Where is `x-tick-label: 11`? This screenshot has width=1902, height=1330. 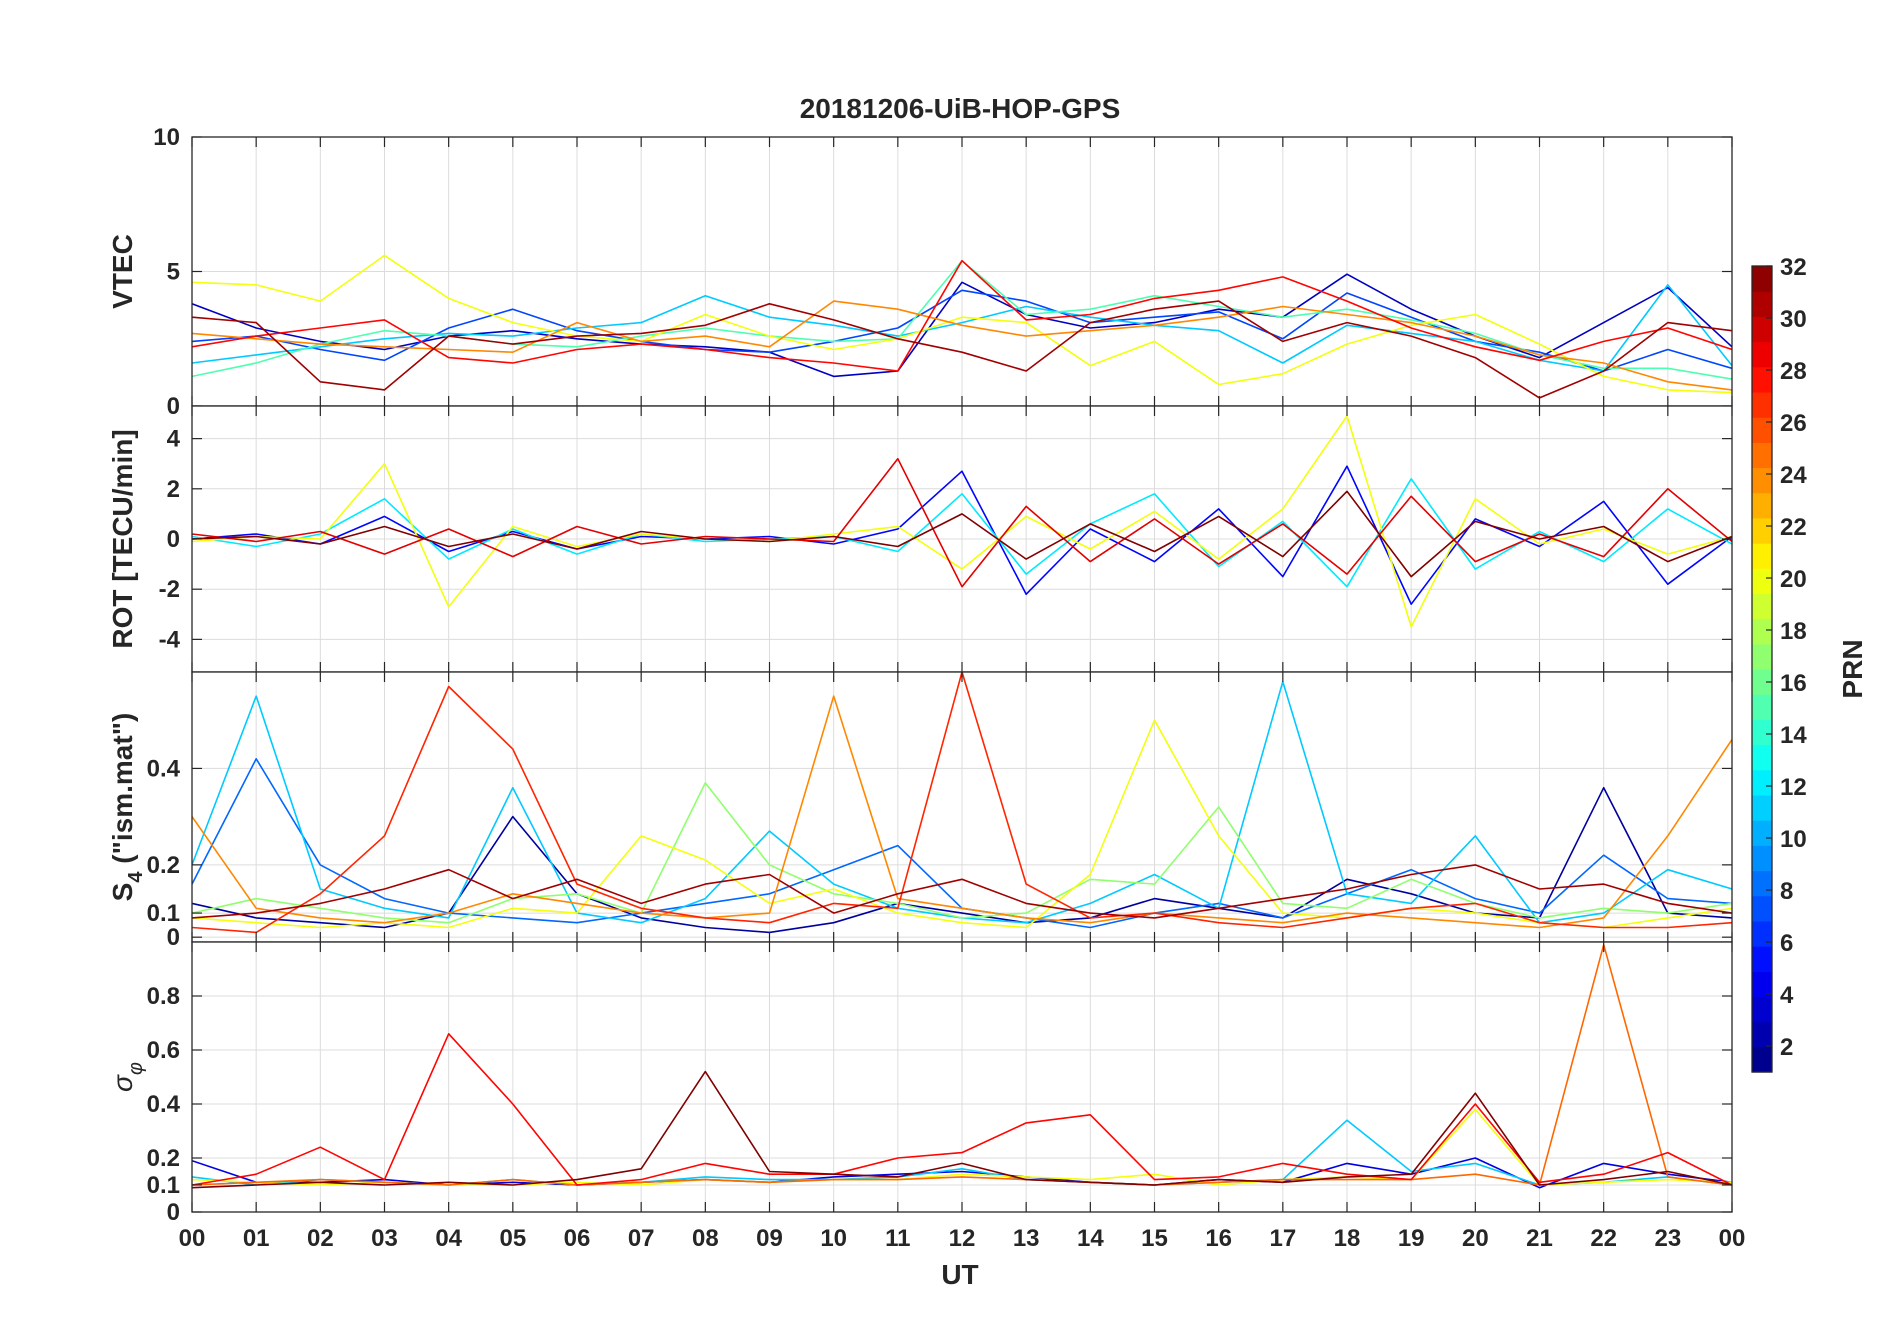
x-tick-label: 11 is located at coordinates (897, 1238).